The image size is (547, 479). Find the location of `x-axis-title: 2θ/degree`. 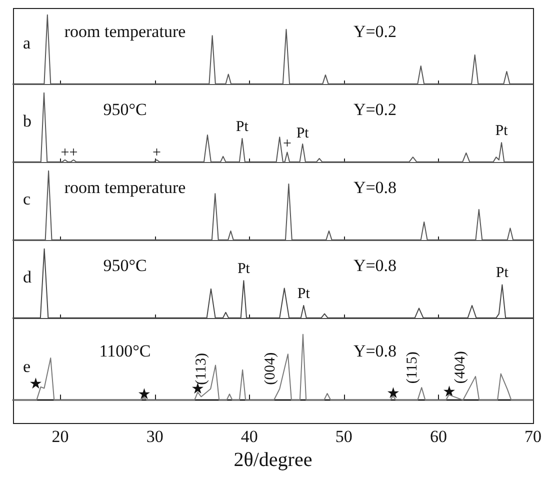

x-axis-title: 2θ/degree is located at coordinates (273, 459).